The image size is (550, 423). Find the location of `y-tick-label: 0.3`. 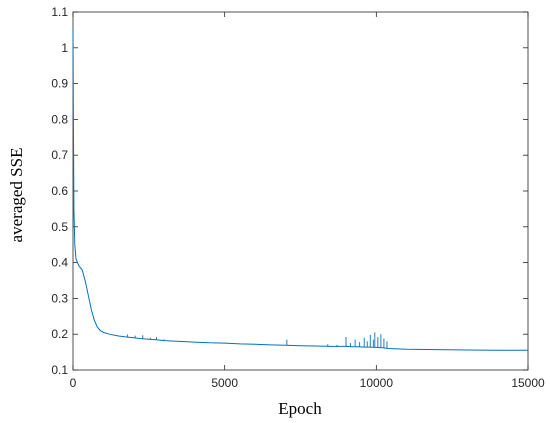

y-tick-label: 0.3 is located at coordinates (59, 298).